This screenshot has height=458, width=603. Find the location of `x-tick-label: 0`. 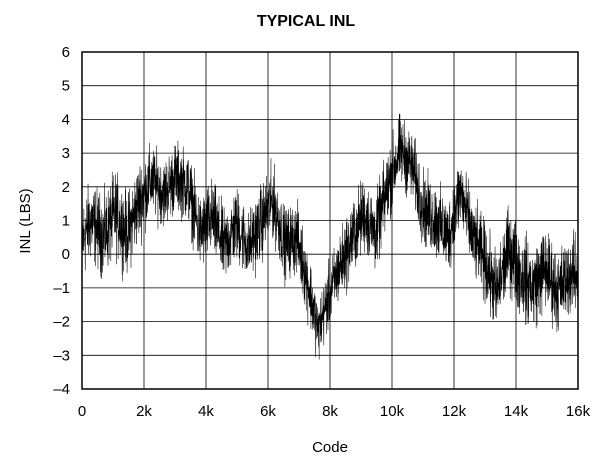

x-tick-label: 0 is located at coordinates (82, 411).